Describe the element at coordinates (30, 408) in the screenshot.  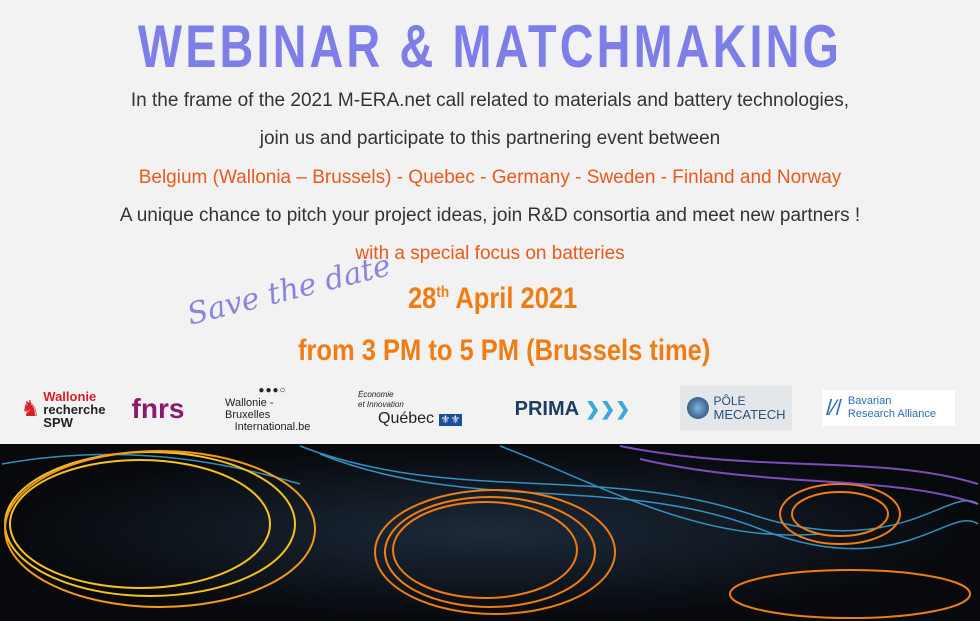
I see `rooster-icon: ♞` at that location.